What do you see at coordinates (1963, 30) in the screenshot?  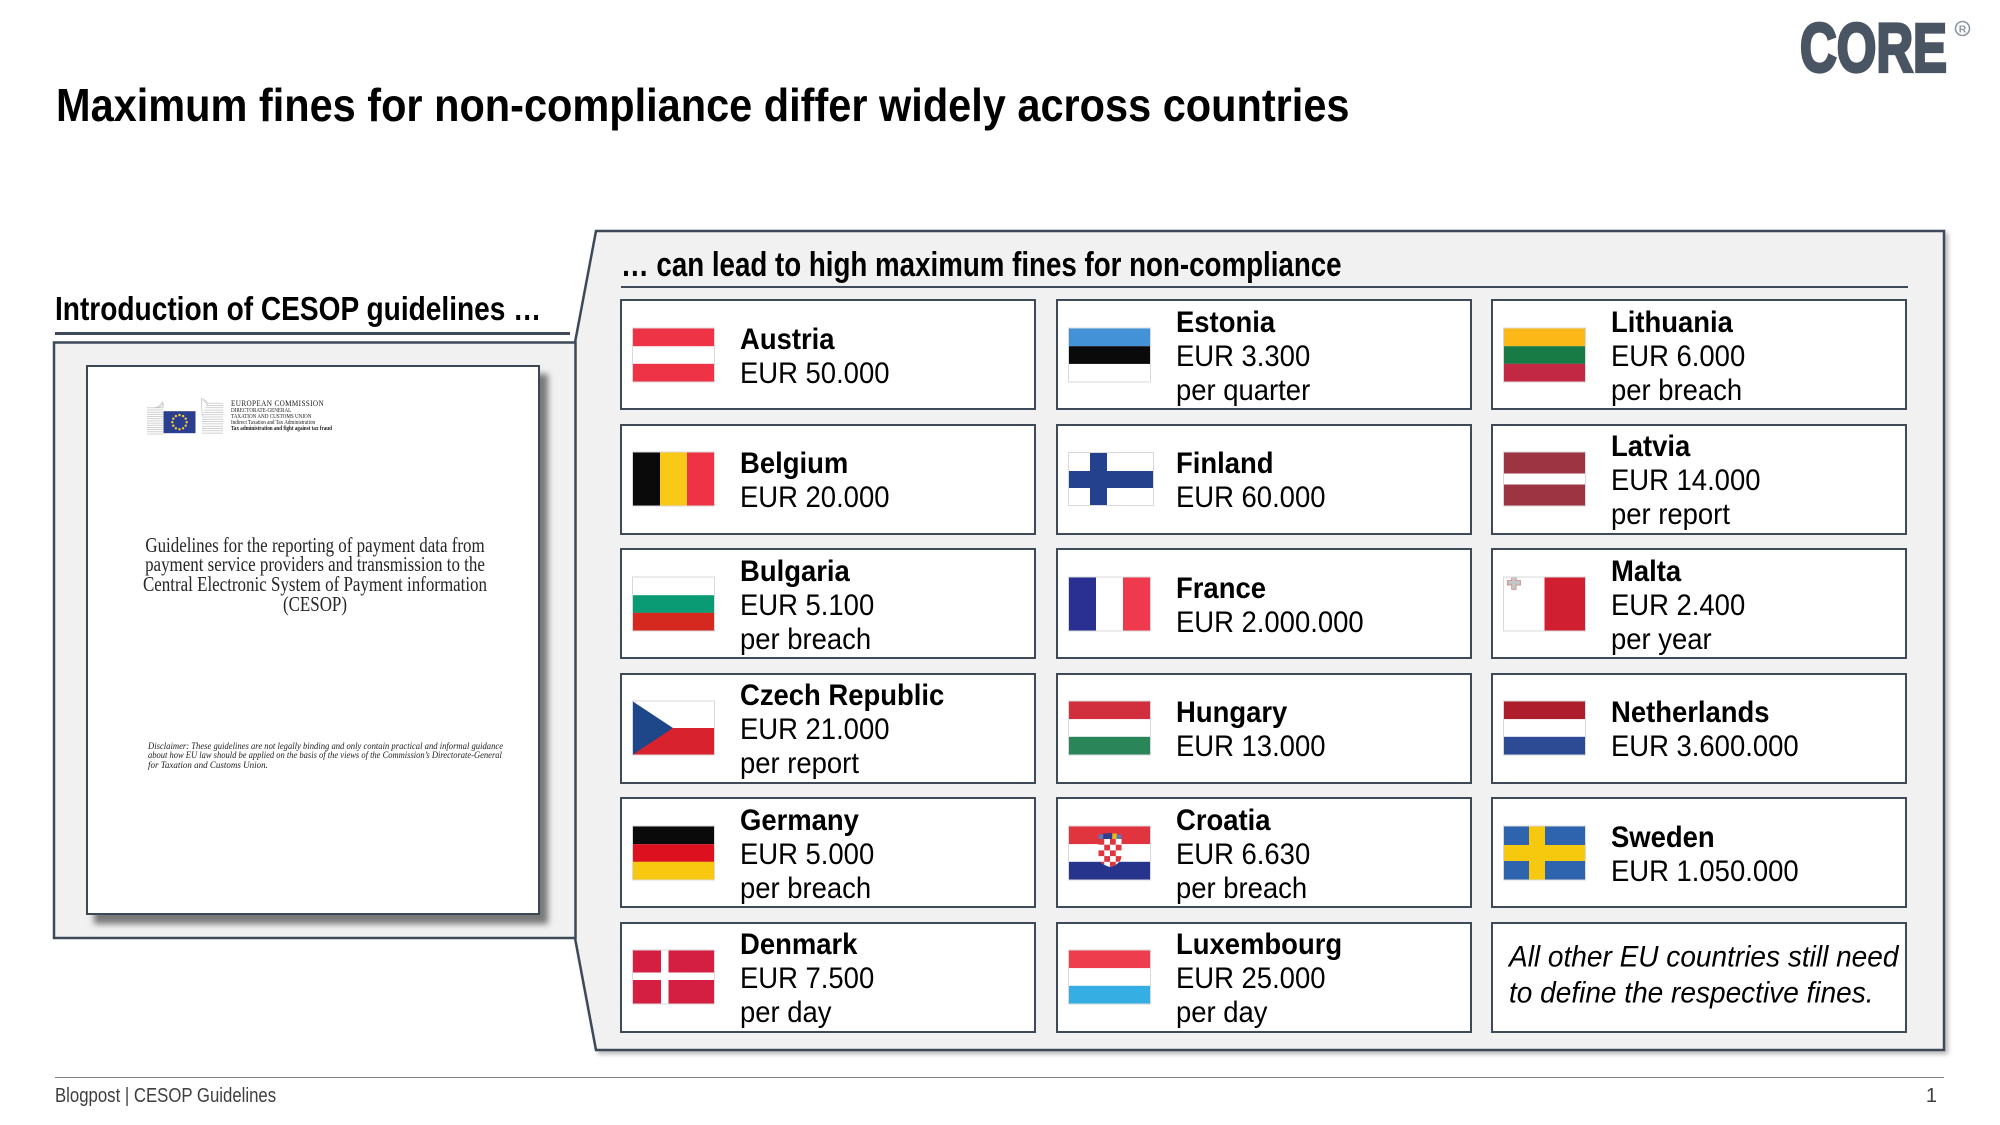 I see `svg-text: R` at bounding box center [1963, 30].